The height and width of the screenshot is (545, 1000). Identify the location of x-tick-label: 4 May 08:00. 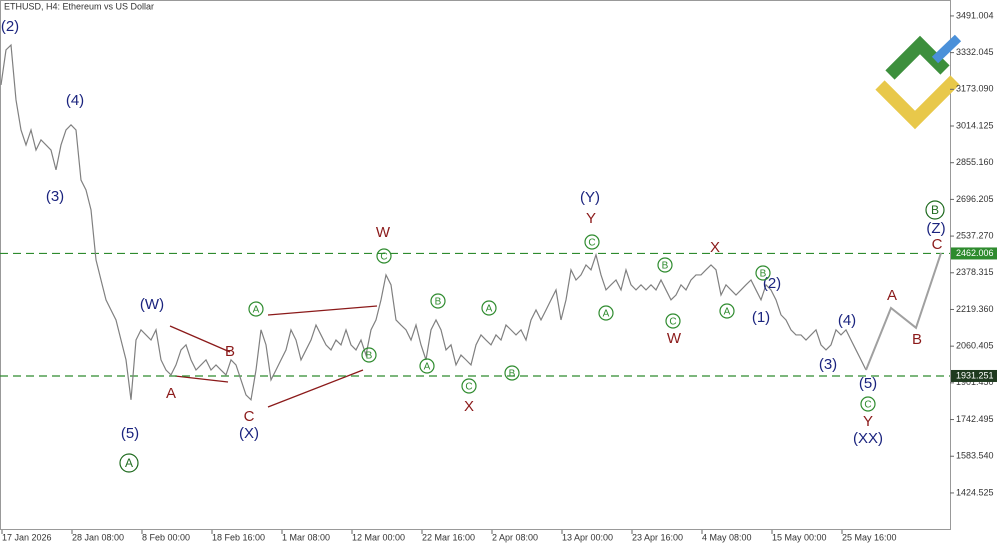
(727, 537).